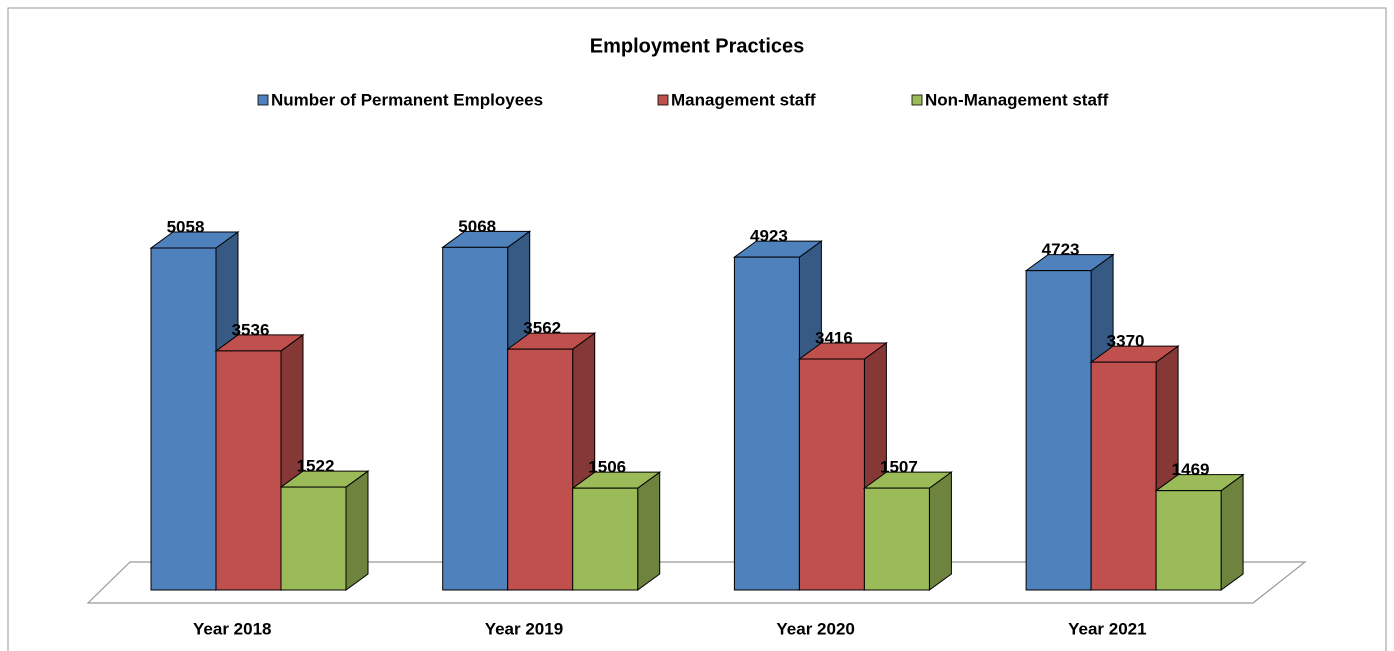  What do you see at coordinates (1191, 469) in the screenshot?
I see `data-label: 1469` at bounding box center [1191, 469].